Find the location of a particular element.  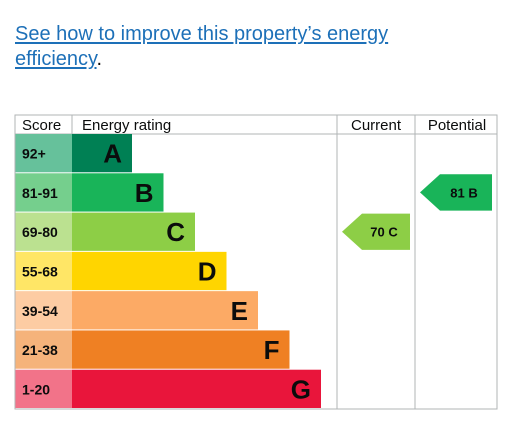

column-headers: Score Energy rating Current Potential is located at coordinates (254, 125).